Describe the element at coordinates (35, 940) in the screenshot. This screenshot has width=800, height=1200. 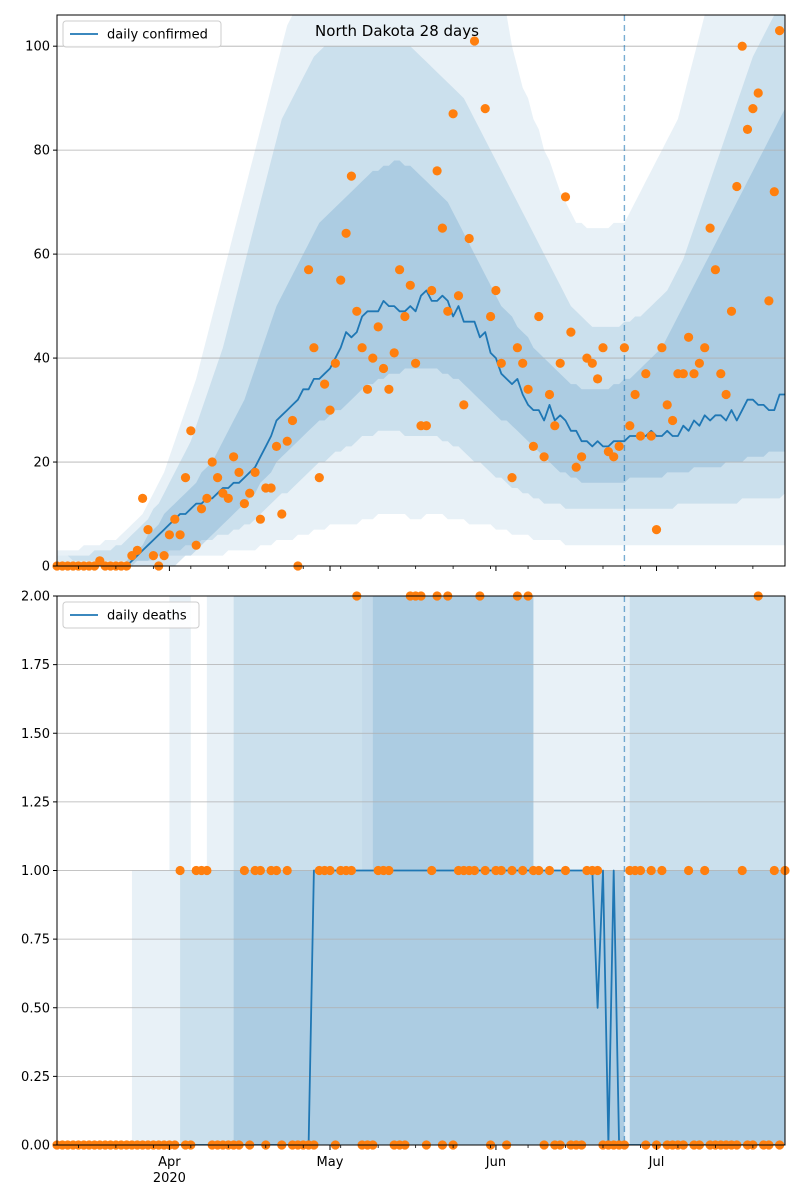
I see `y-tick-label: 0.75` at that location.